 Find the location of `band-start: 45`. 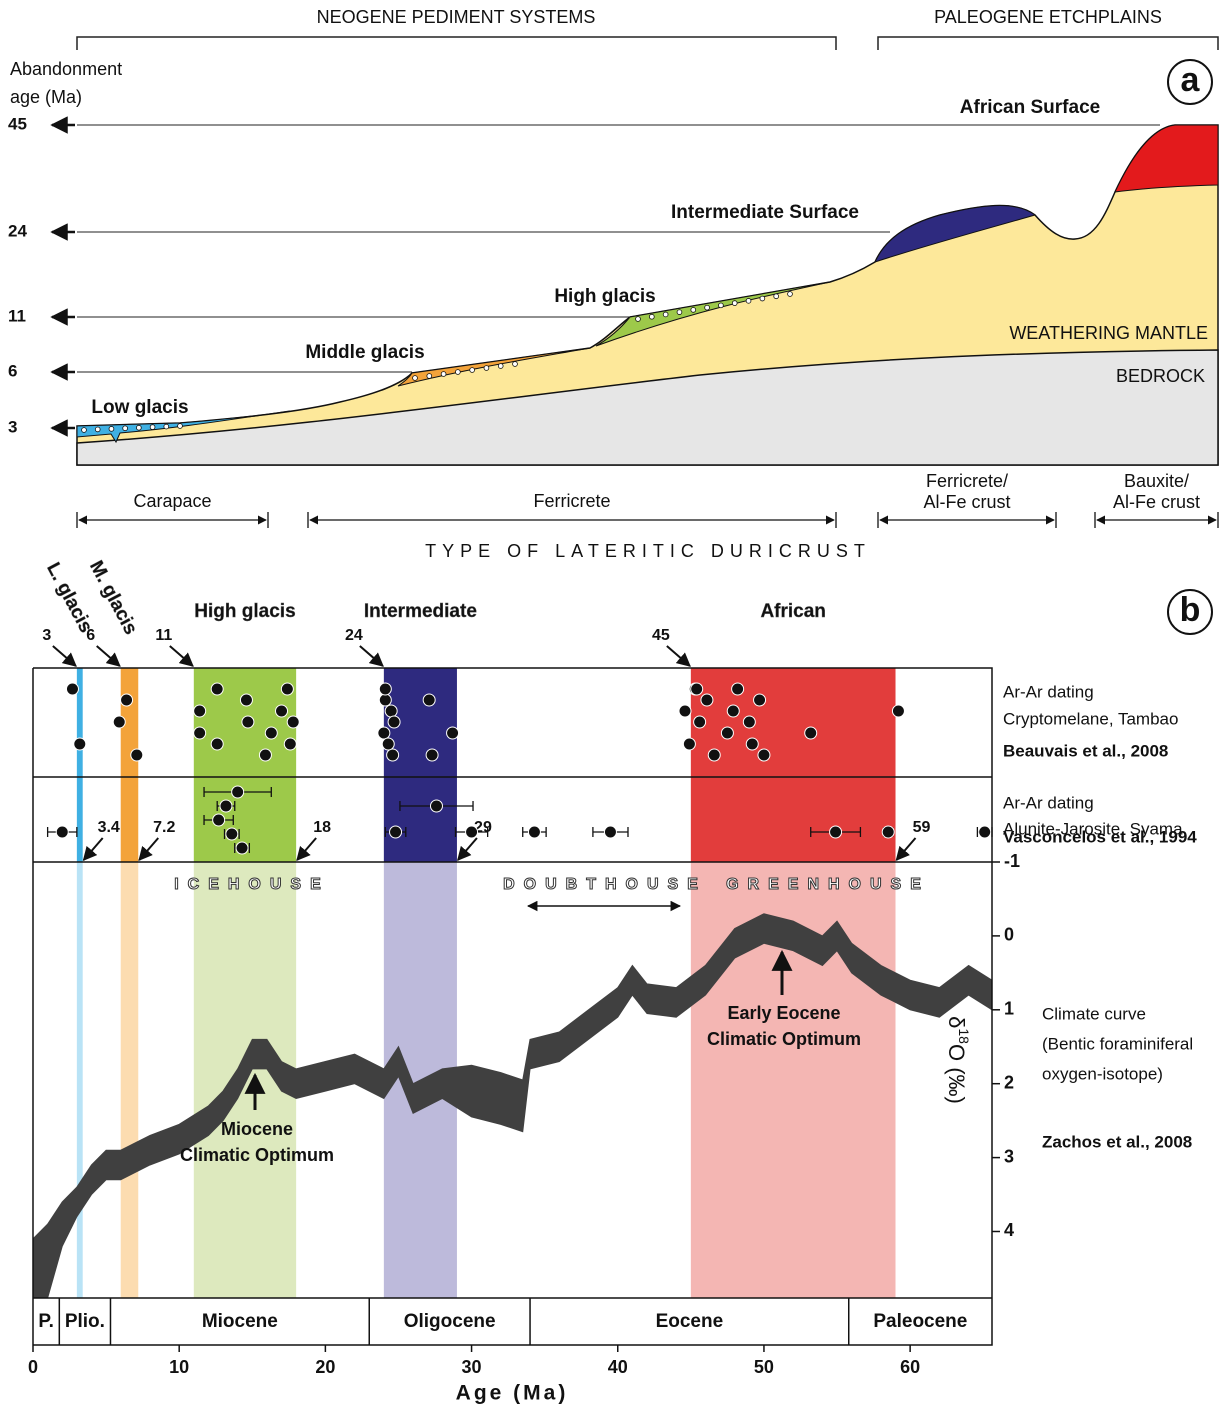

band-start: 45 is located at coordinates (661, 635).